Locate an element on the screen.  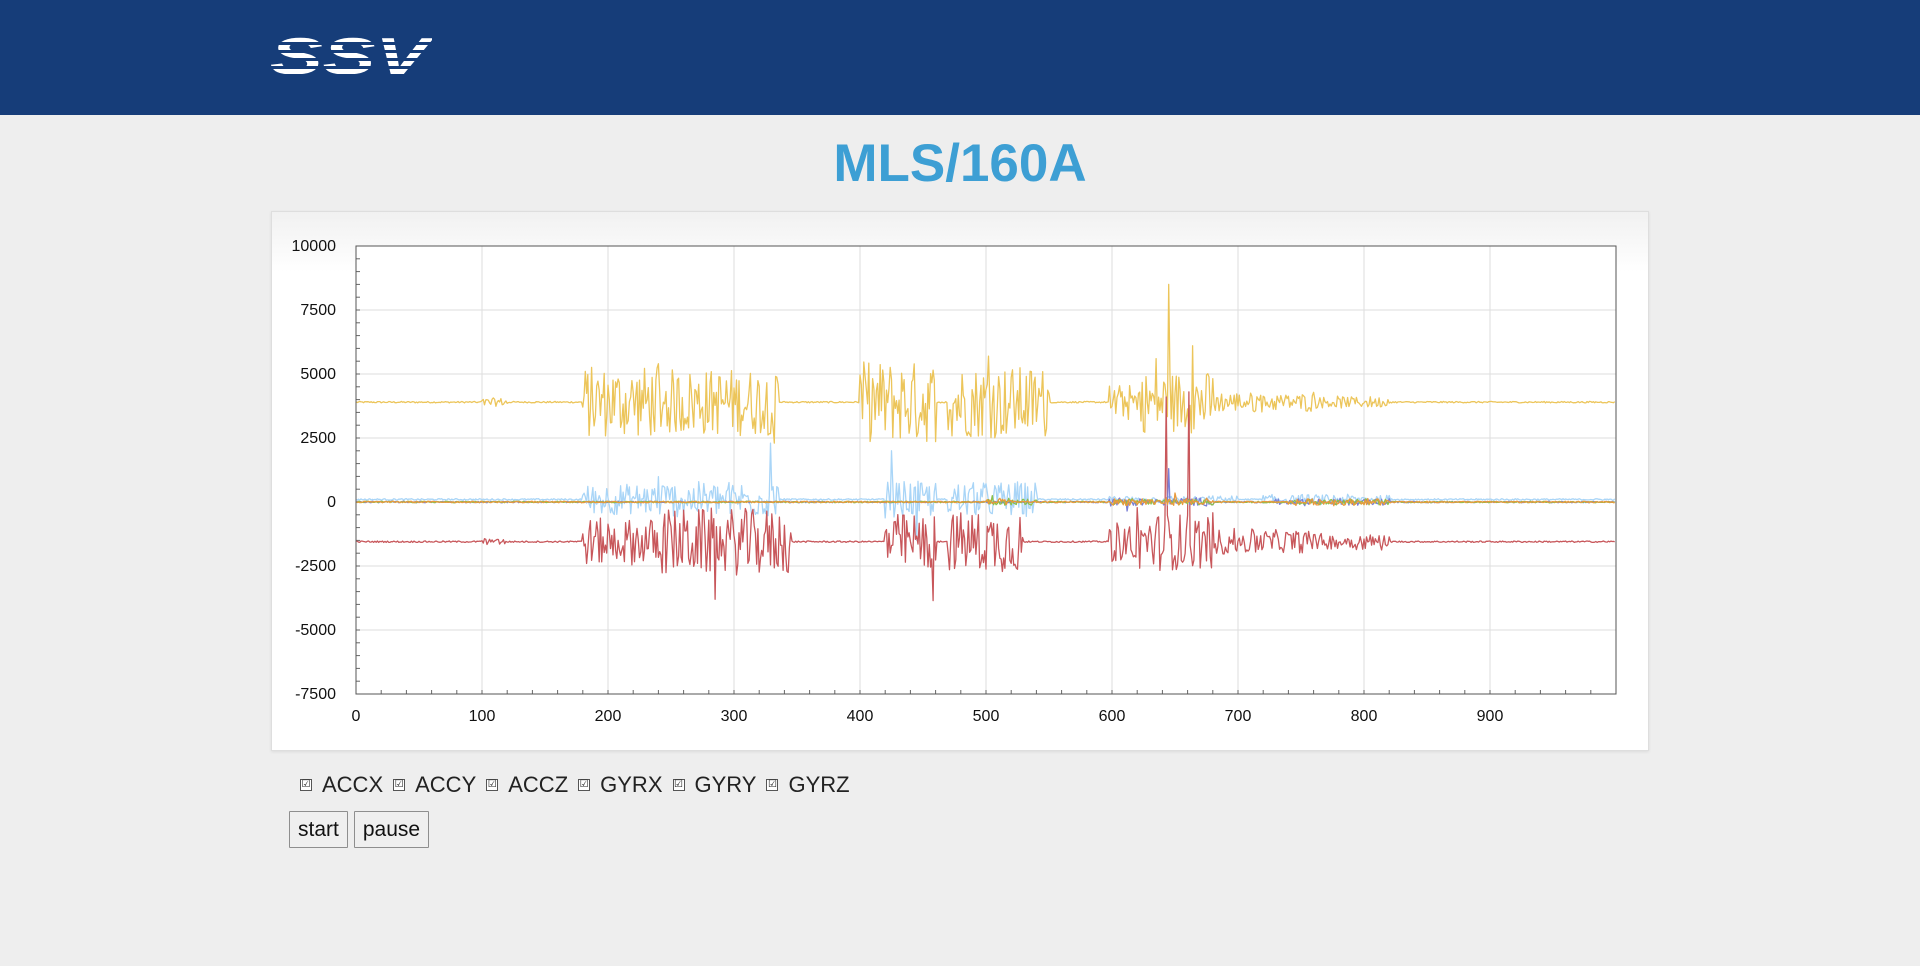
series-toggle-label: ACCX is located at coordinates (353, 784).